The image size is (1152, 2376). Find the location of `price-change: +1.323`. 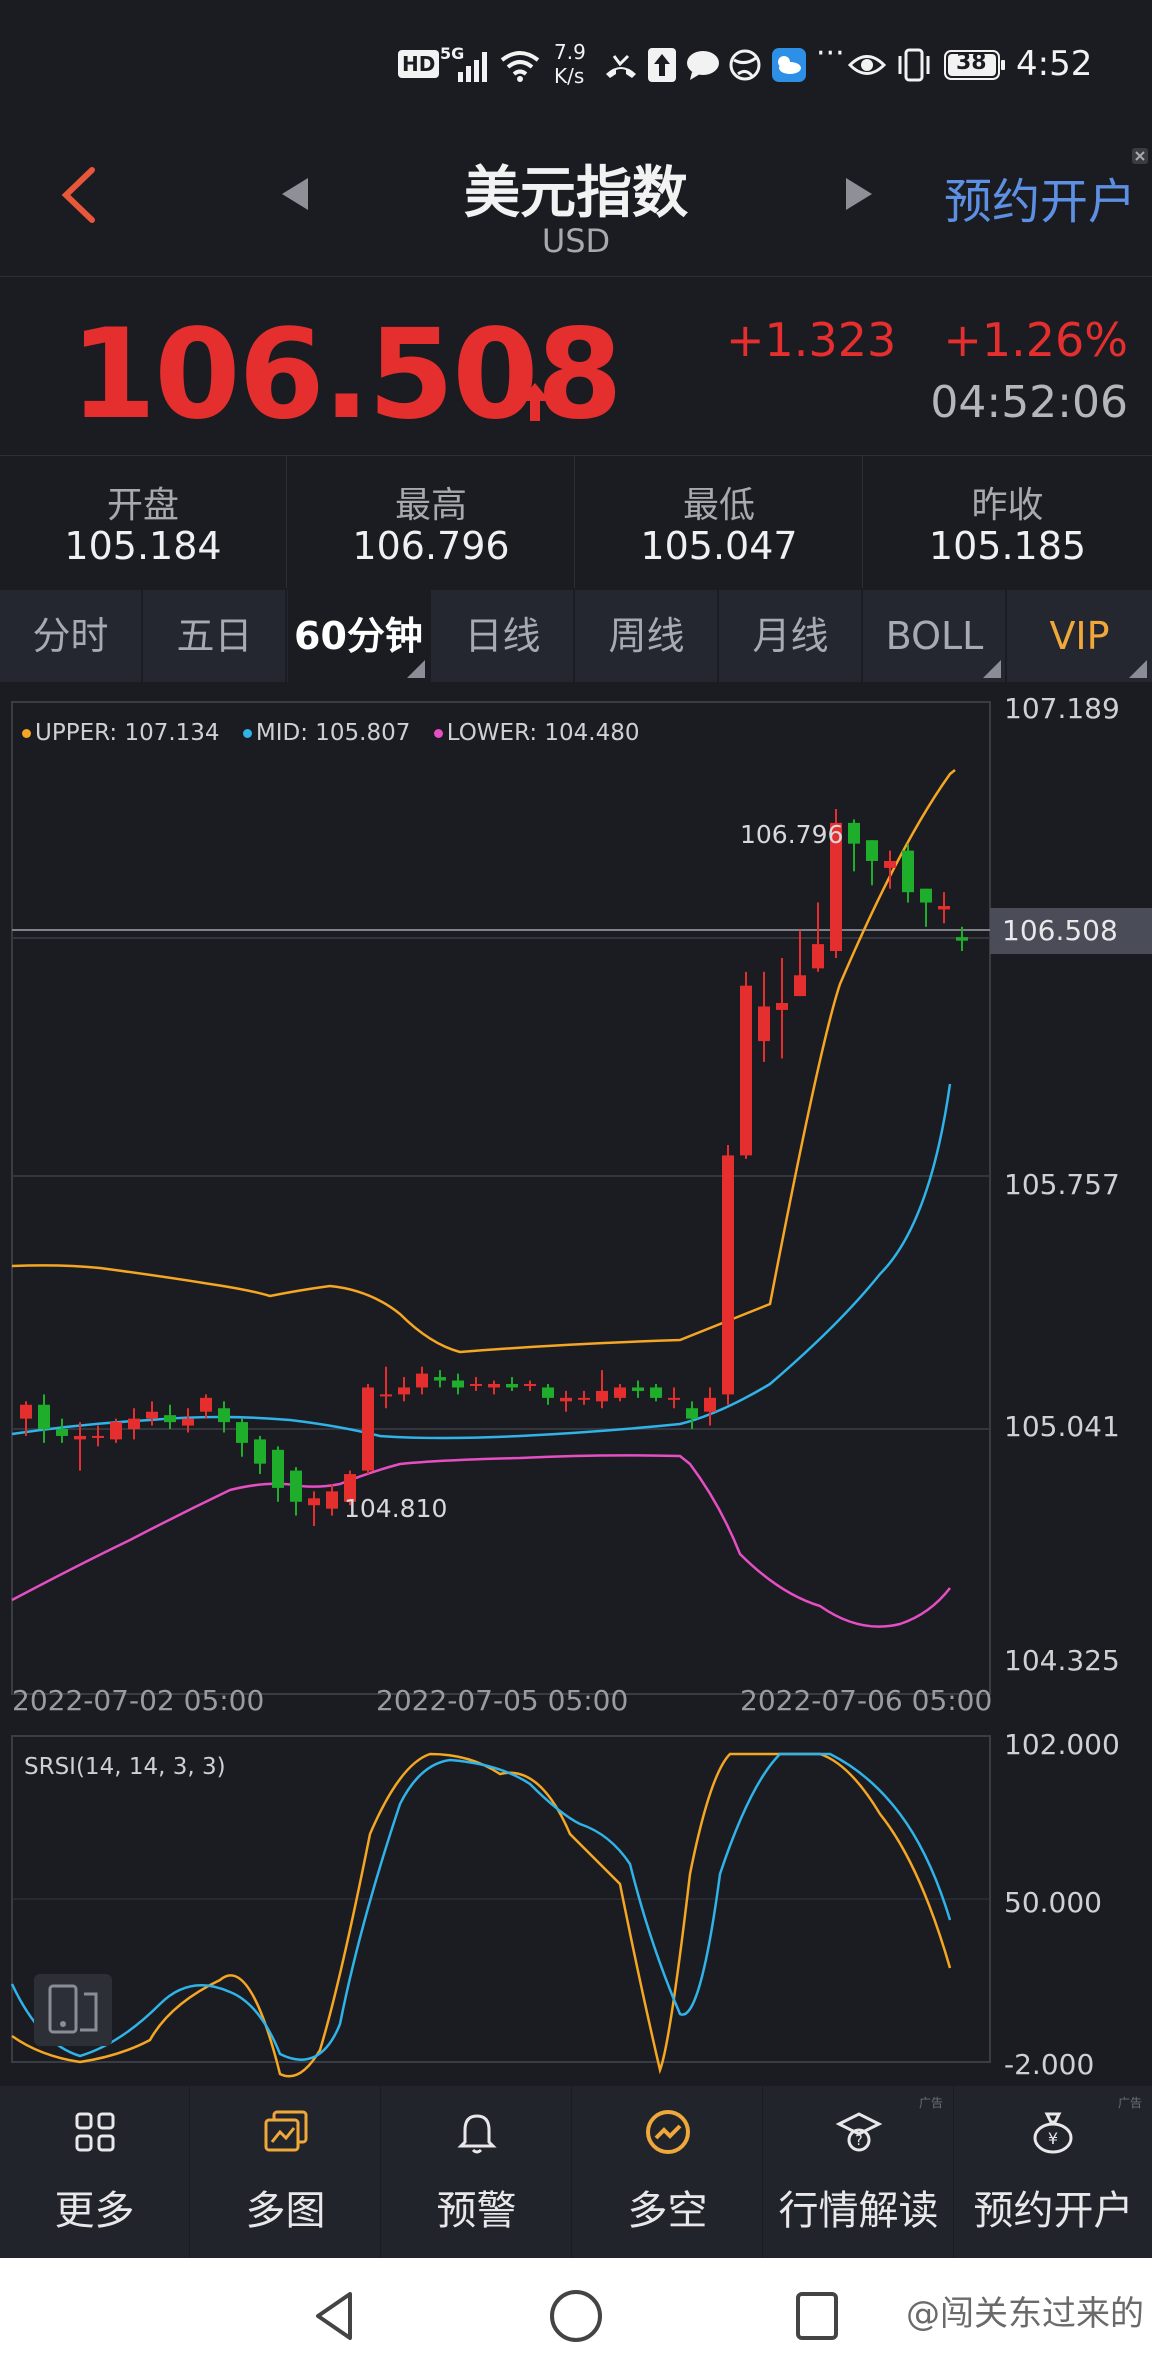

price-change: +1.323 is located at coordinates (811, 340).